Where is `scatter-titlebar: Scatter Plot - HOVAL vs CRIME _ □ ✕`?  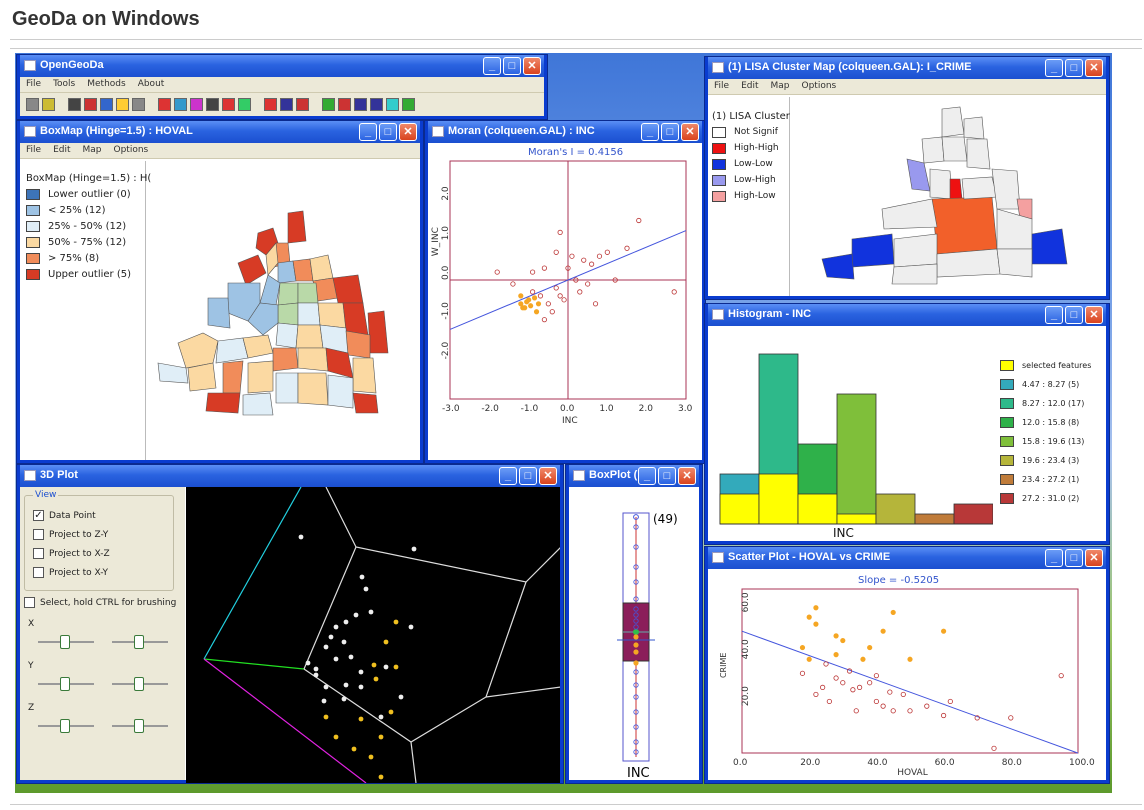
scatter-titlebar: Scatter Plot - HOVAL vs CRIME _ □ ✕ is located at coordinates (907, 558).